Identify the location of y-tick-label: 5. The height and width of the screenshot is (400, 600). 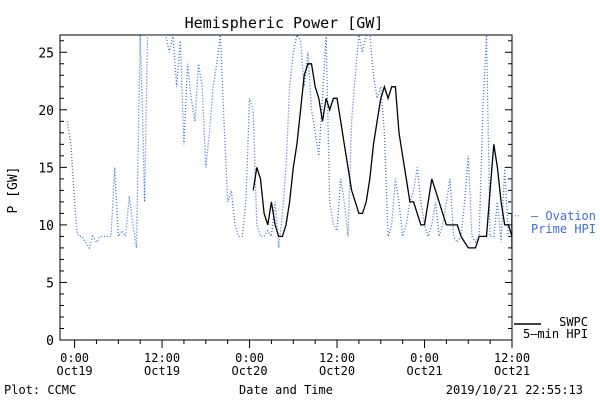
(50, 283).